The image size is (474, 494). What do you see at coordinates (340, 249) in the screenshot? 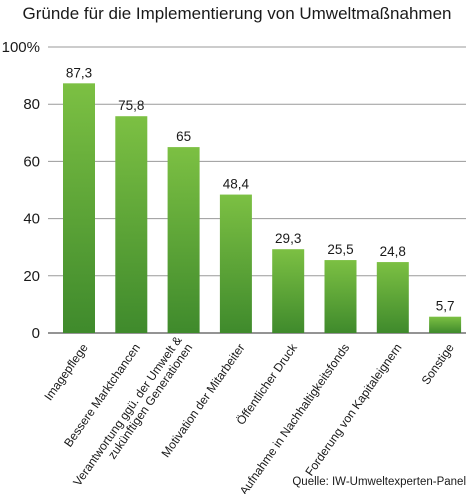
I see `data-label: 25,5` at bounding box center [340, 249].